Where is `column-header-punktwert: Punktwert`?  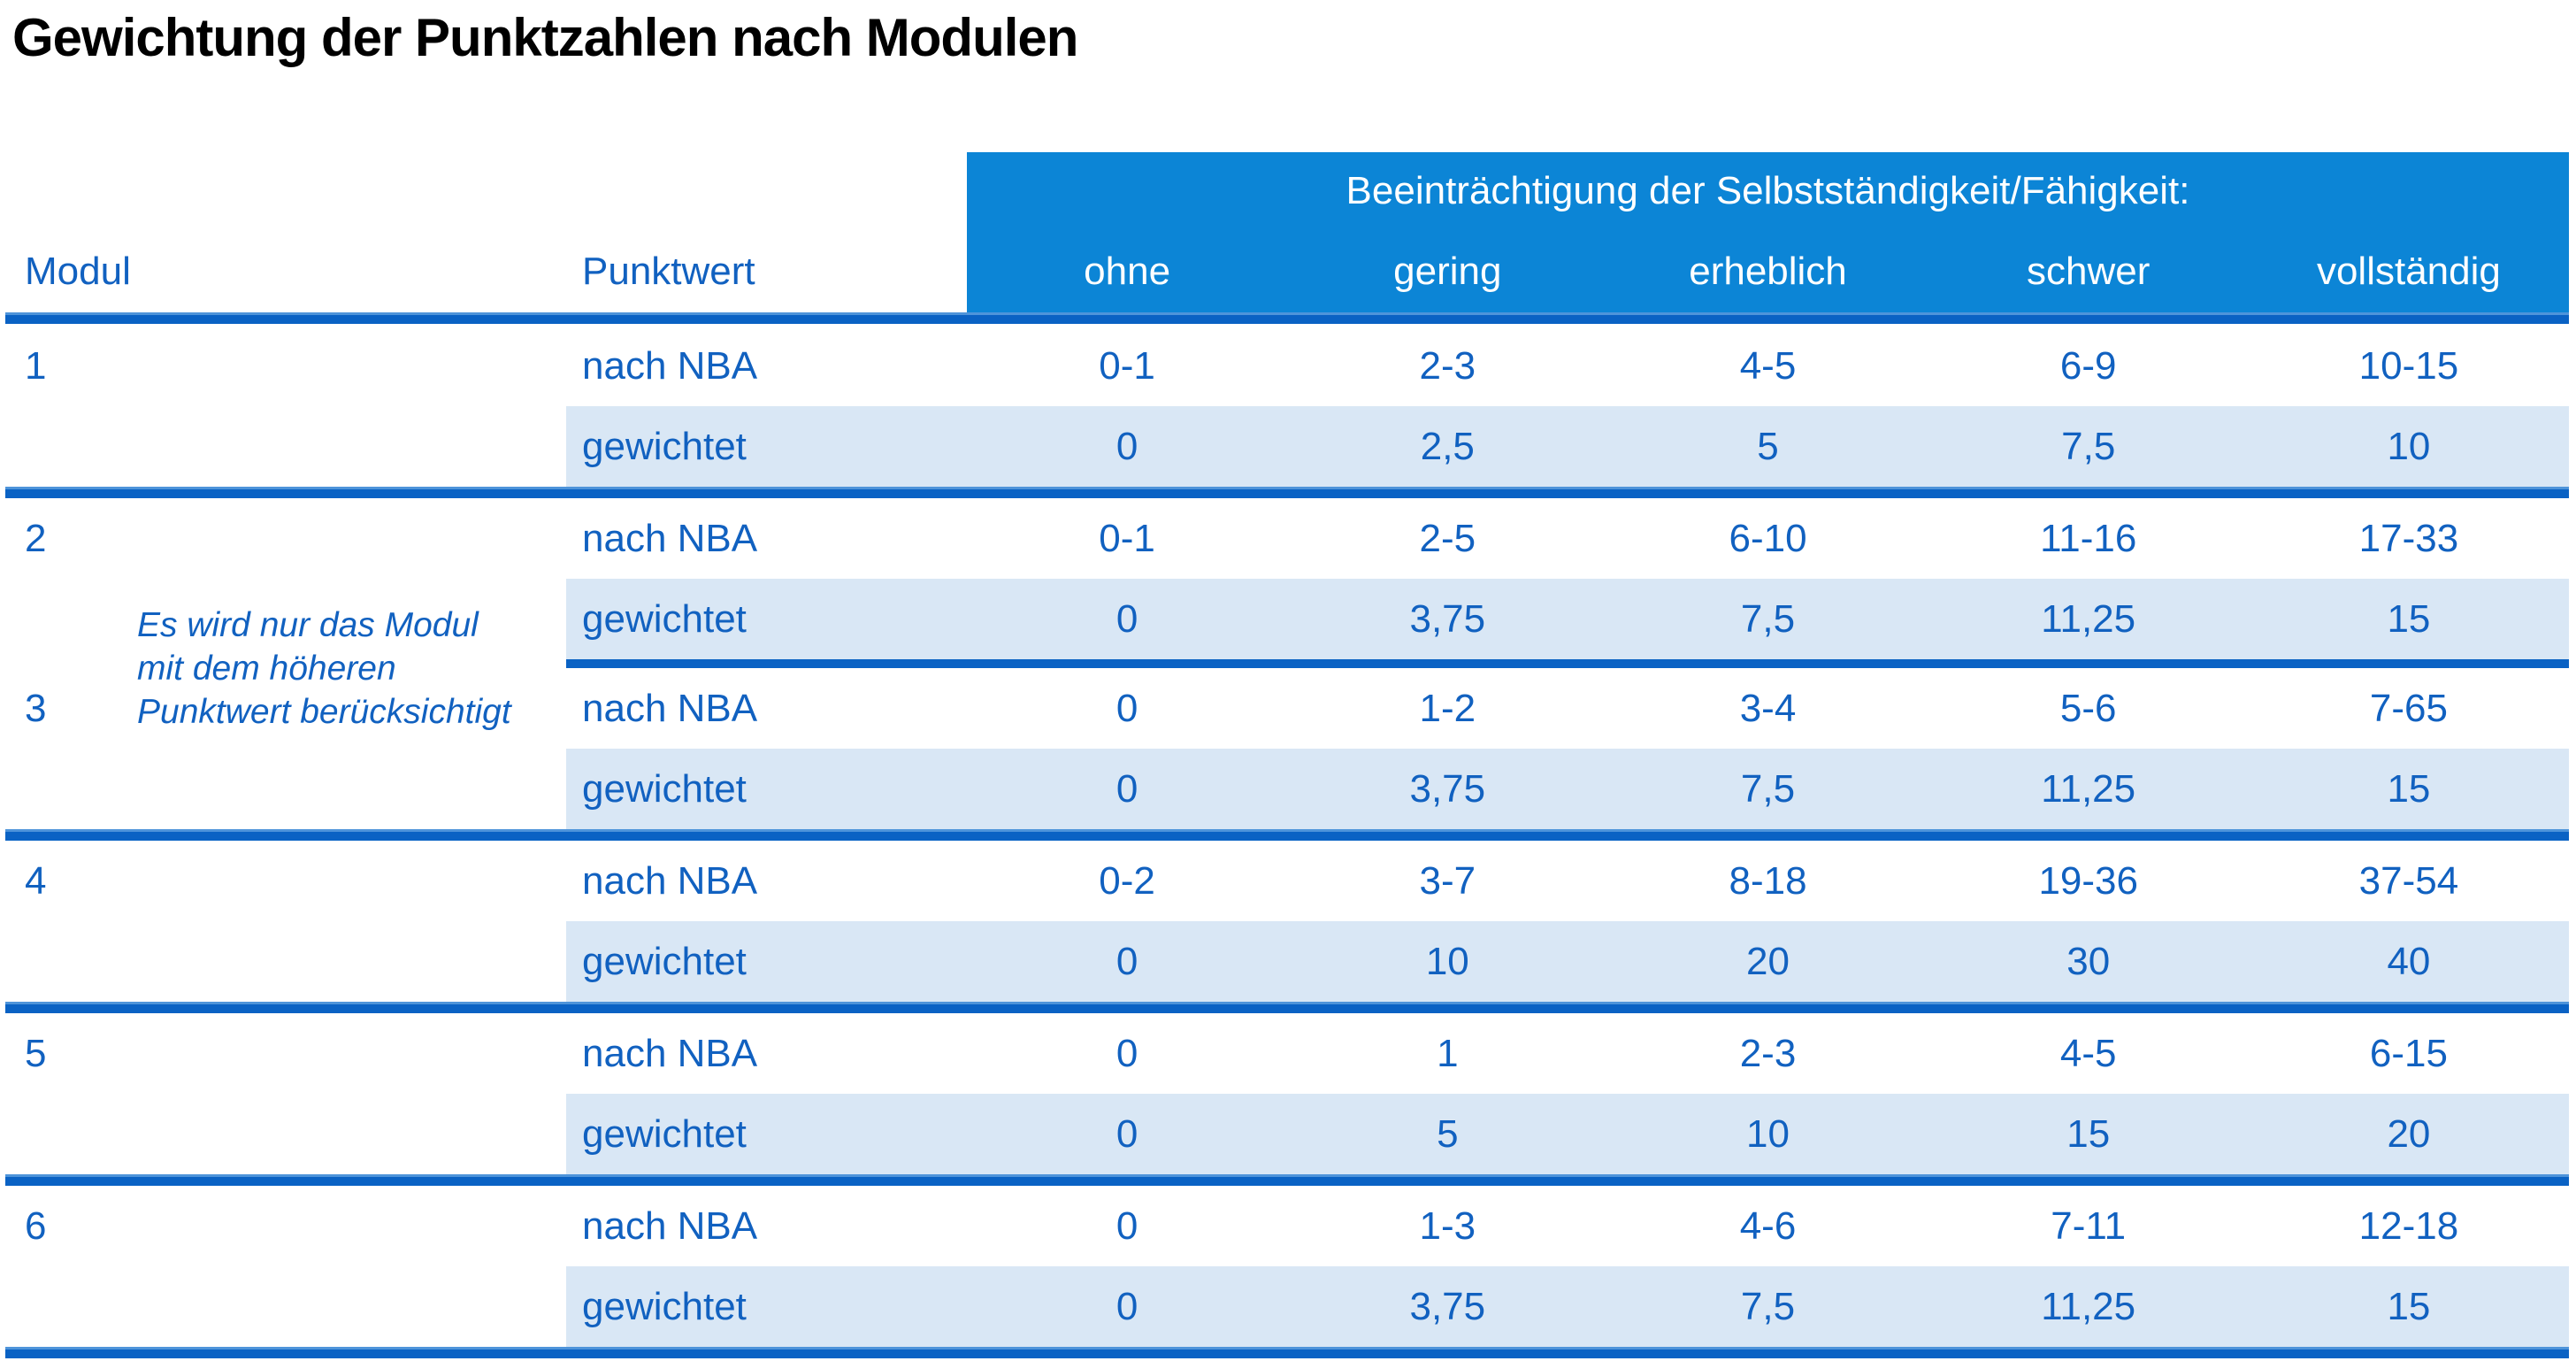 column-header-punktwert: Punktwert is located at coordinates (668, 271).